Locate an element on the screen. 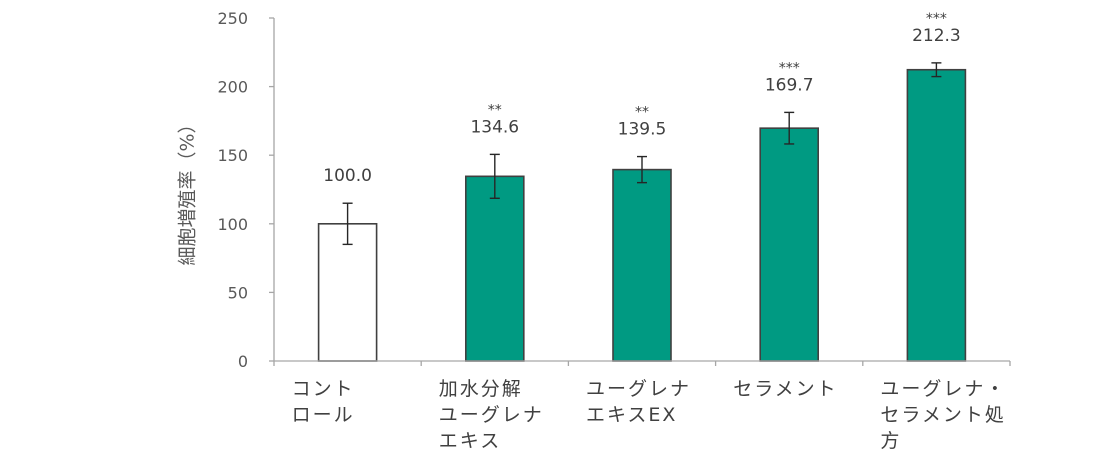 This screenshot has height=471, width=1117. x-category-label: 加水分解 is located at coordinates (481, 389).